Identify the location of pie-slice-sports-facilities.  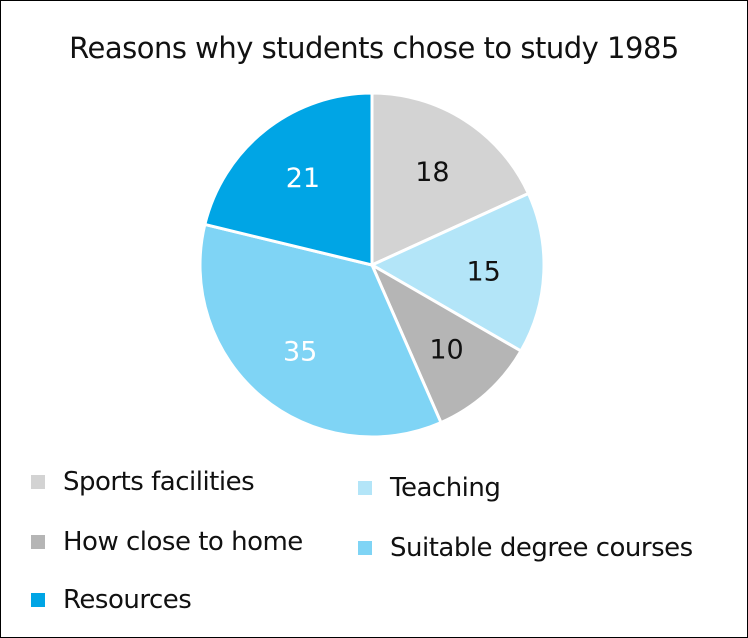
(450, 179).